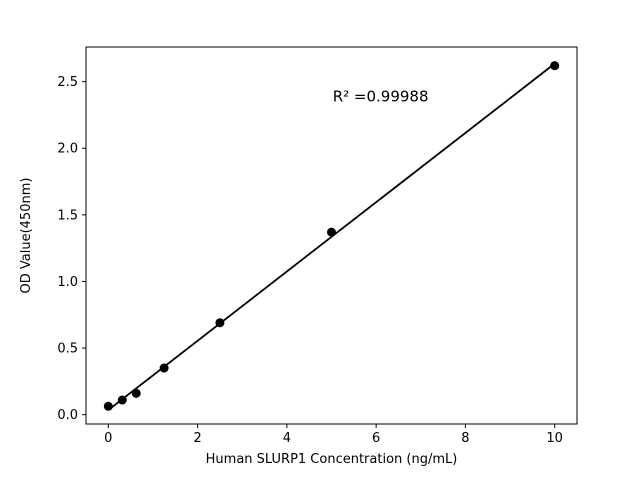  I want to click on x-tick-label: 0, so click(108, 438).